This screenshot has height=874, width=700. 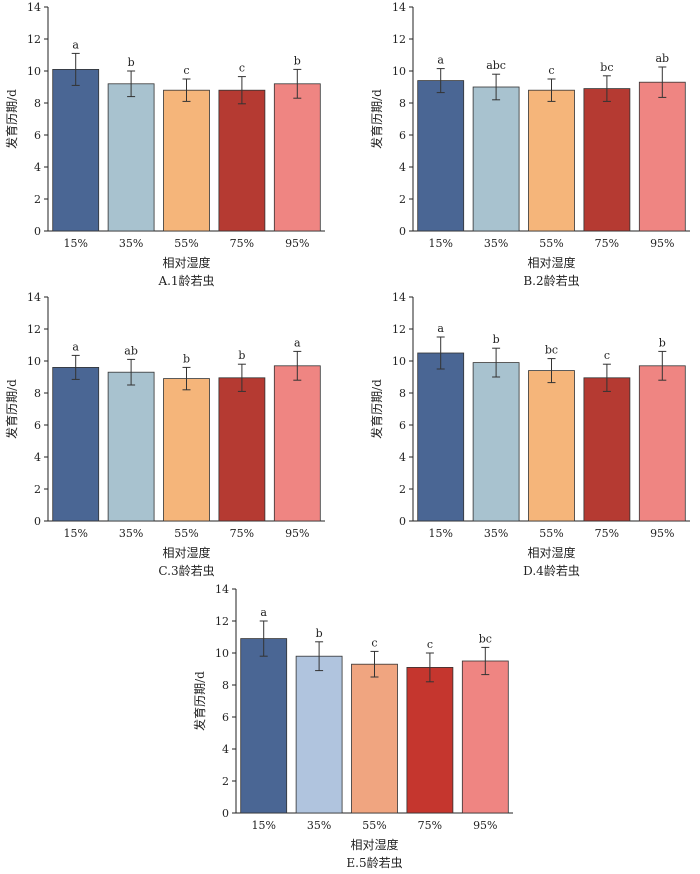 I want to click on chart-caption: D.4龄若虫, so click(x=551, y=571).